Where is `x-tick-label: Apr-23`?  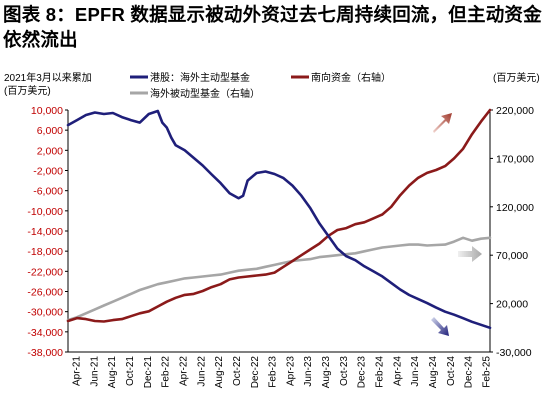
x-tick-label: Apr-23 is located at coordinates (290, 371).